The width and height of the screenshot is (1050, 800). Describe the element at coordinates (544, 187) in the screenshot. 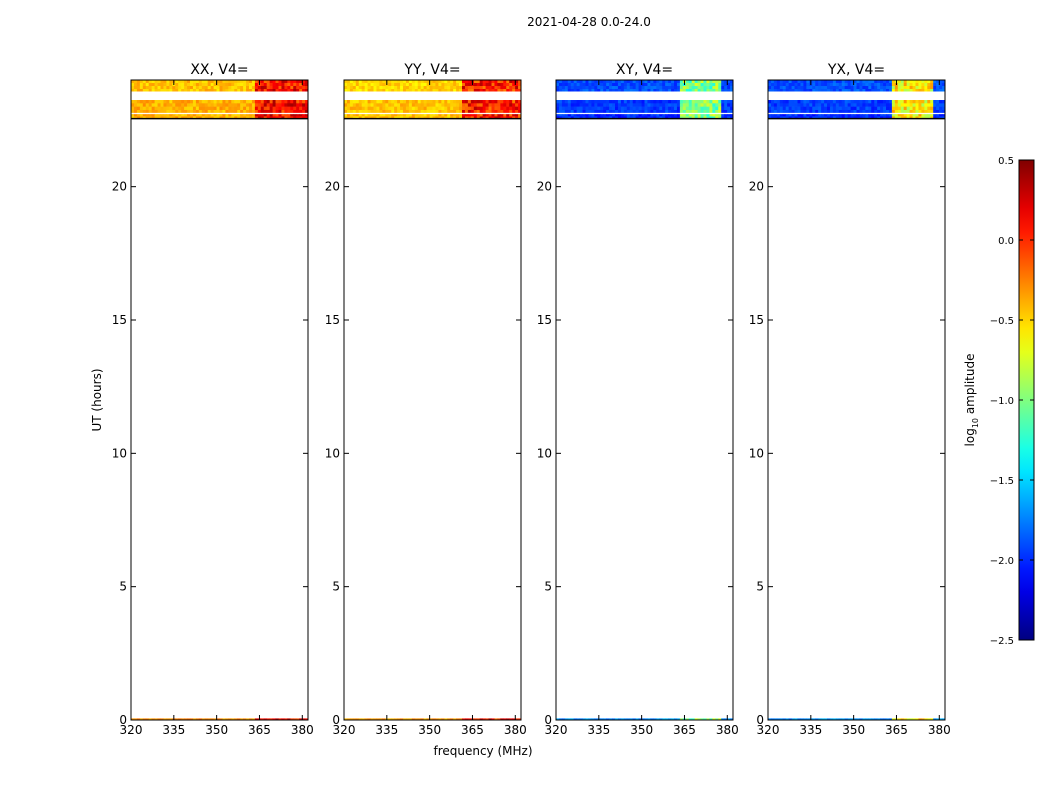

I see `y-tick-label: 20` at that location.